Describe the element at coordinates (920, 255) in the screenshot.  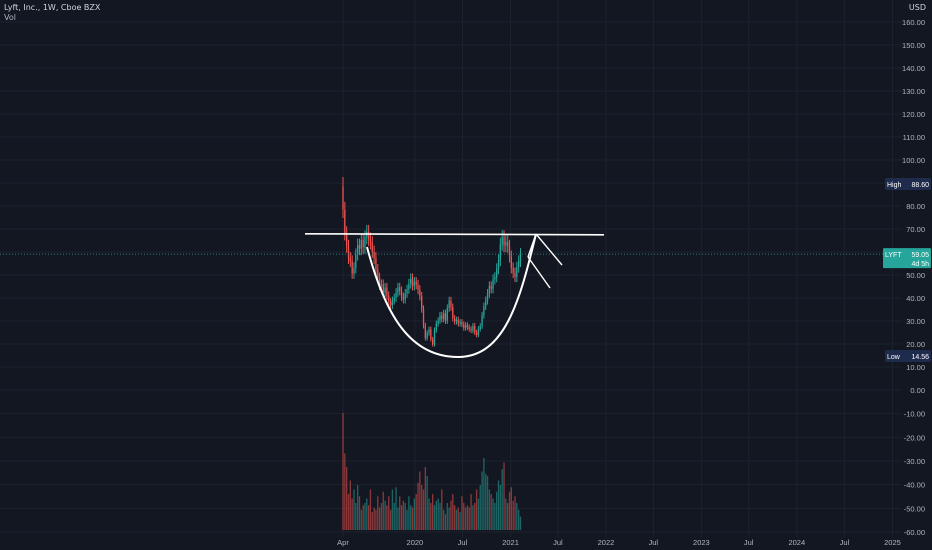
I see `last-price-value: 59.05` at that location.